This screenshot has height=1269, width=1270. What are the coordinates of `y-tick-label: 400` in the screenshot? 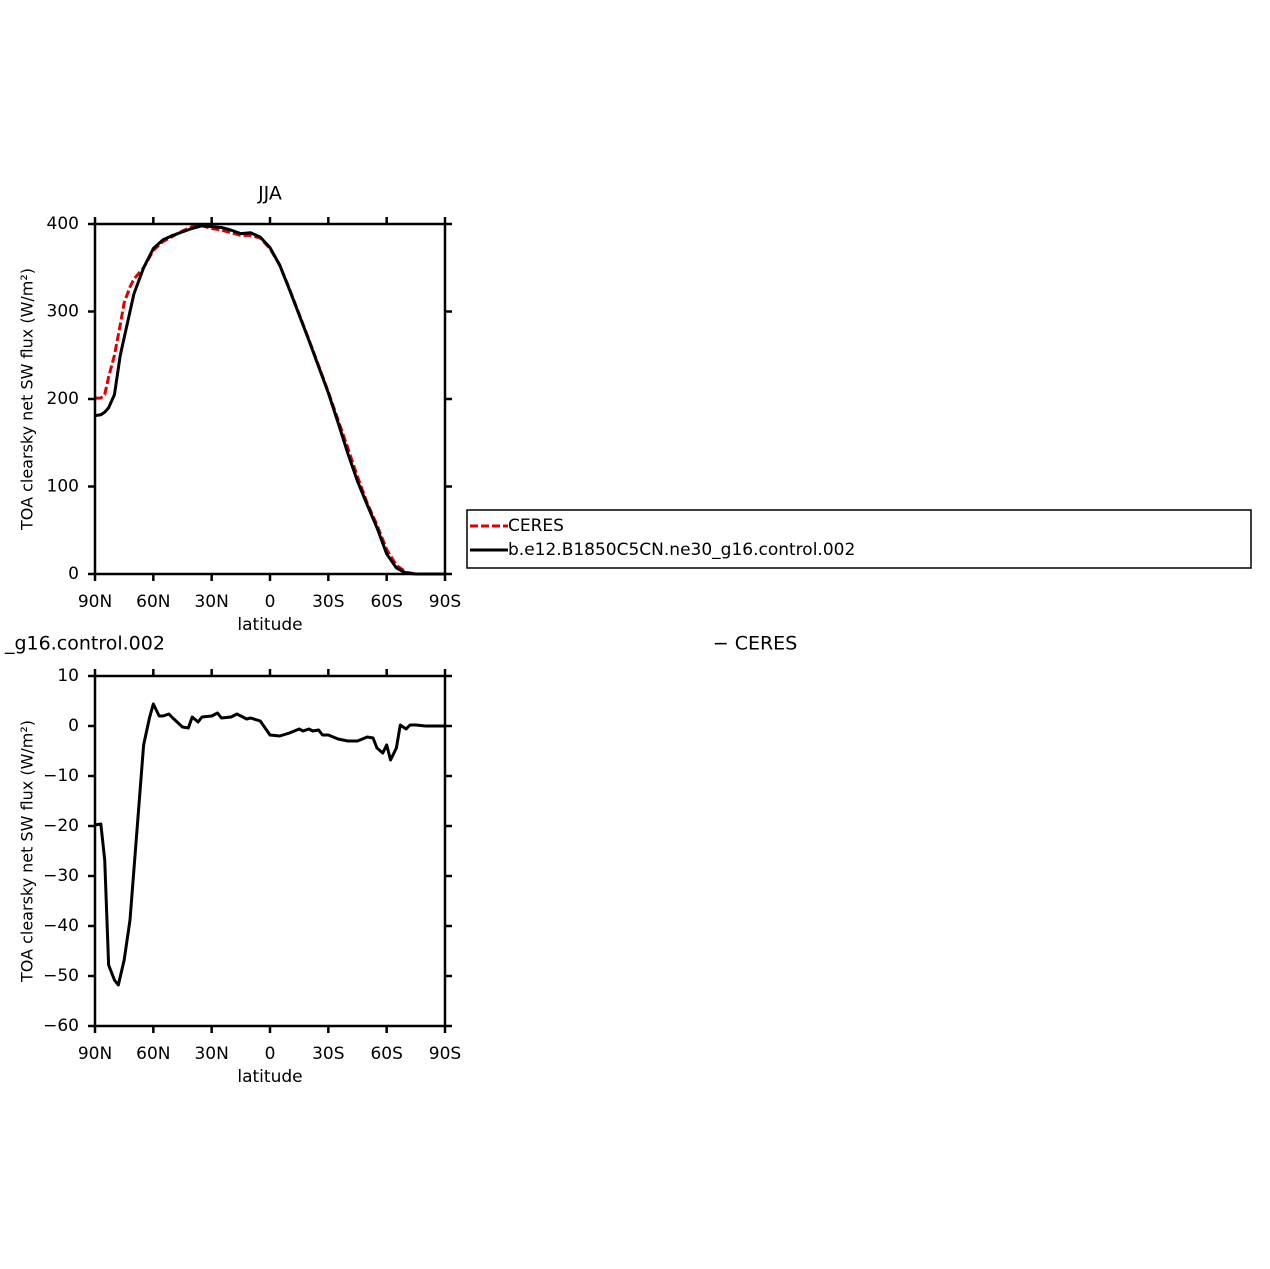 It's located at (63, 224).